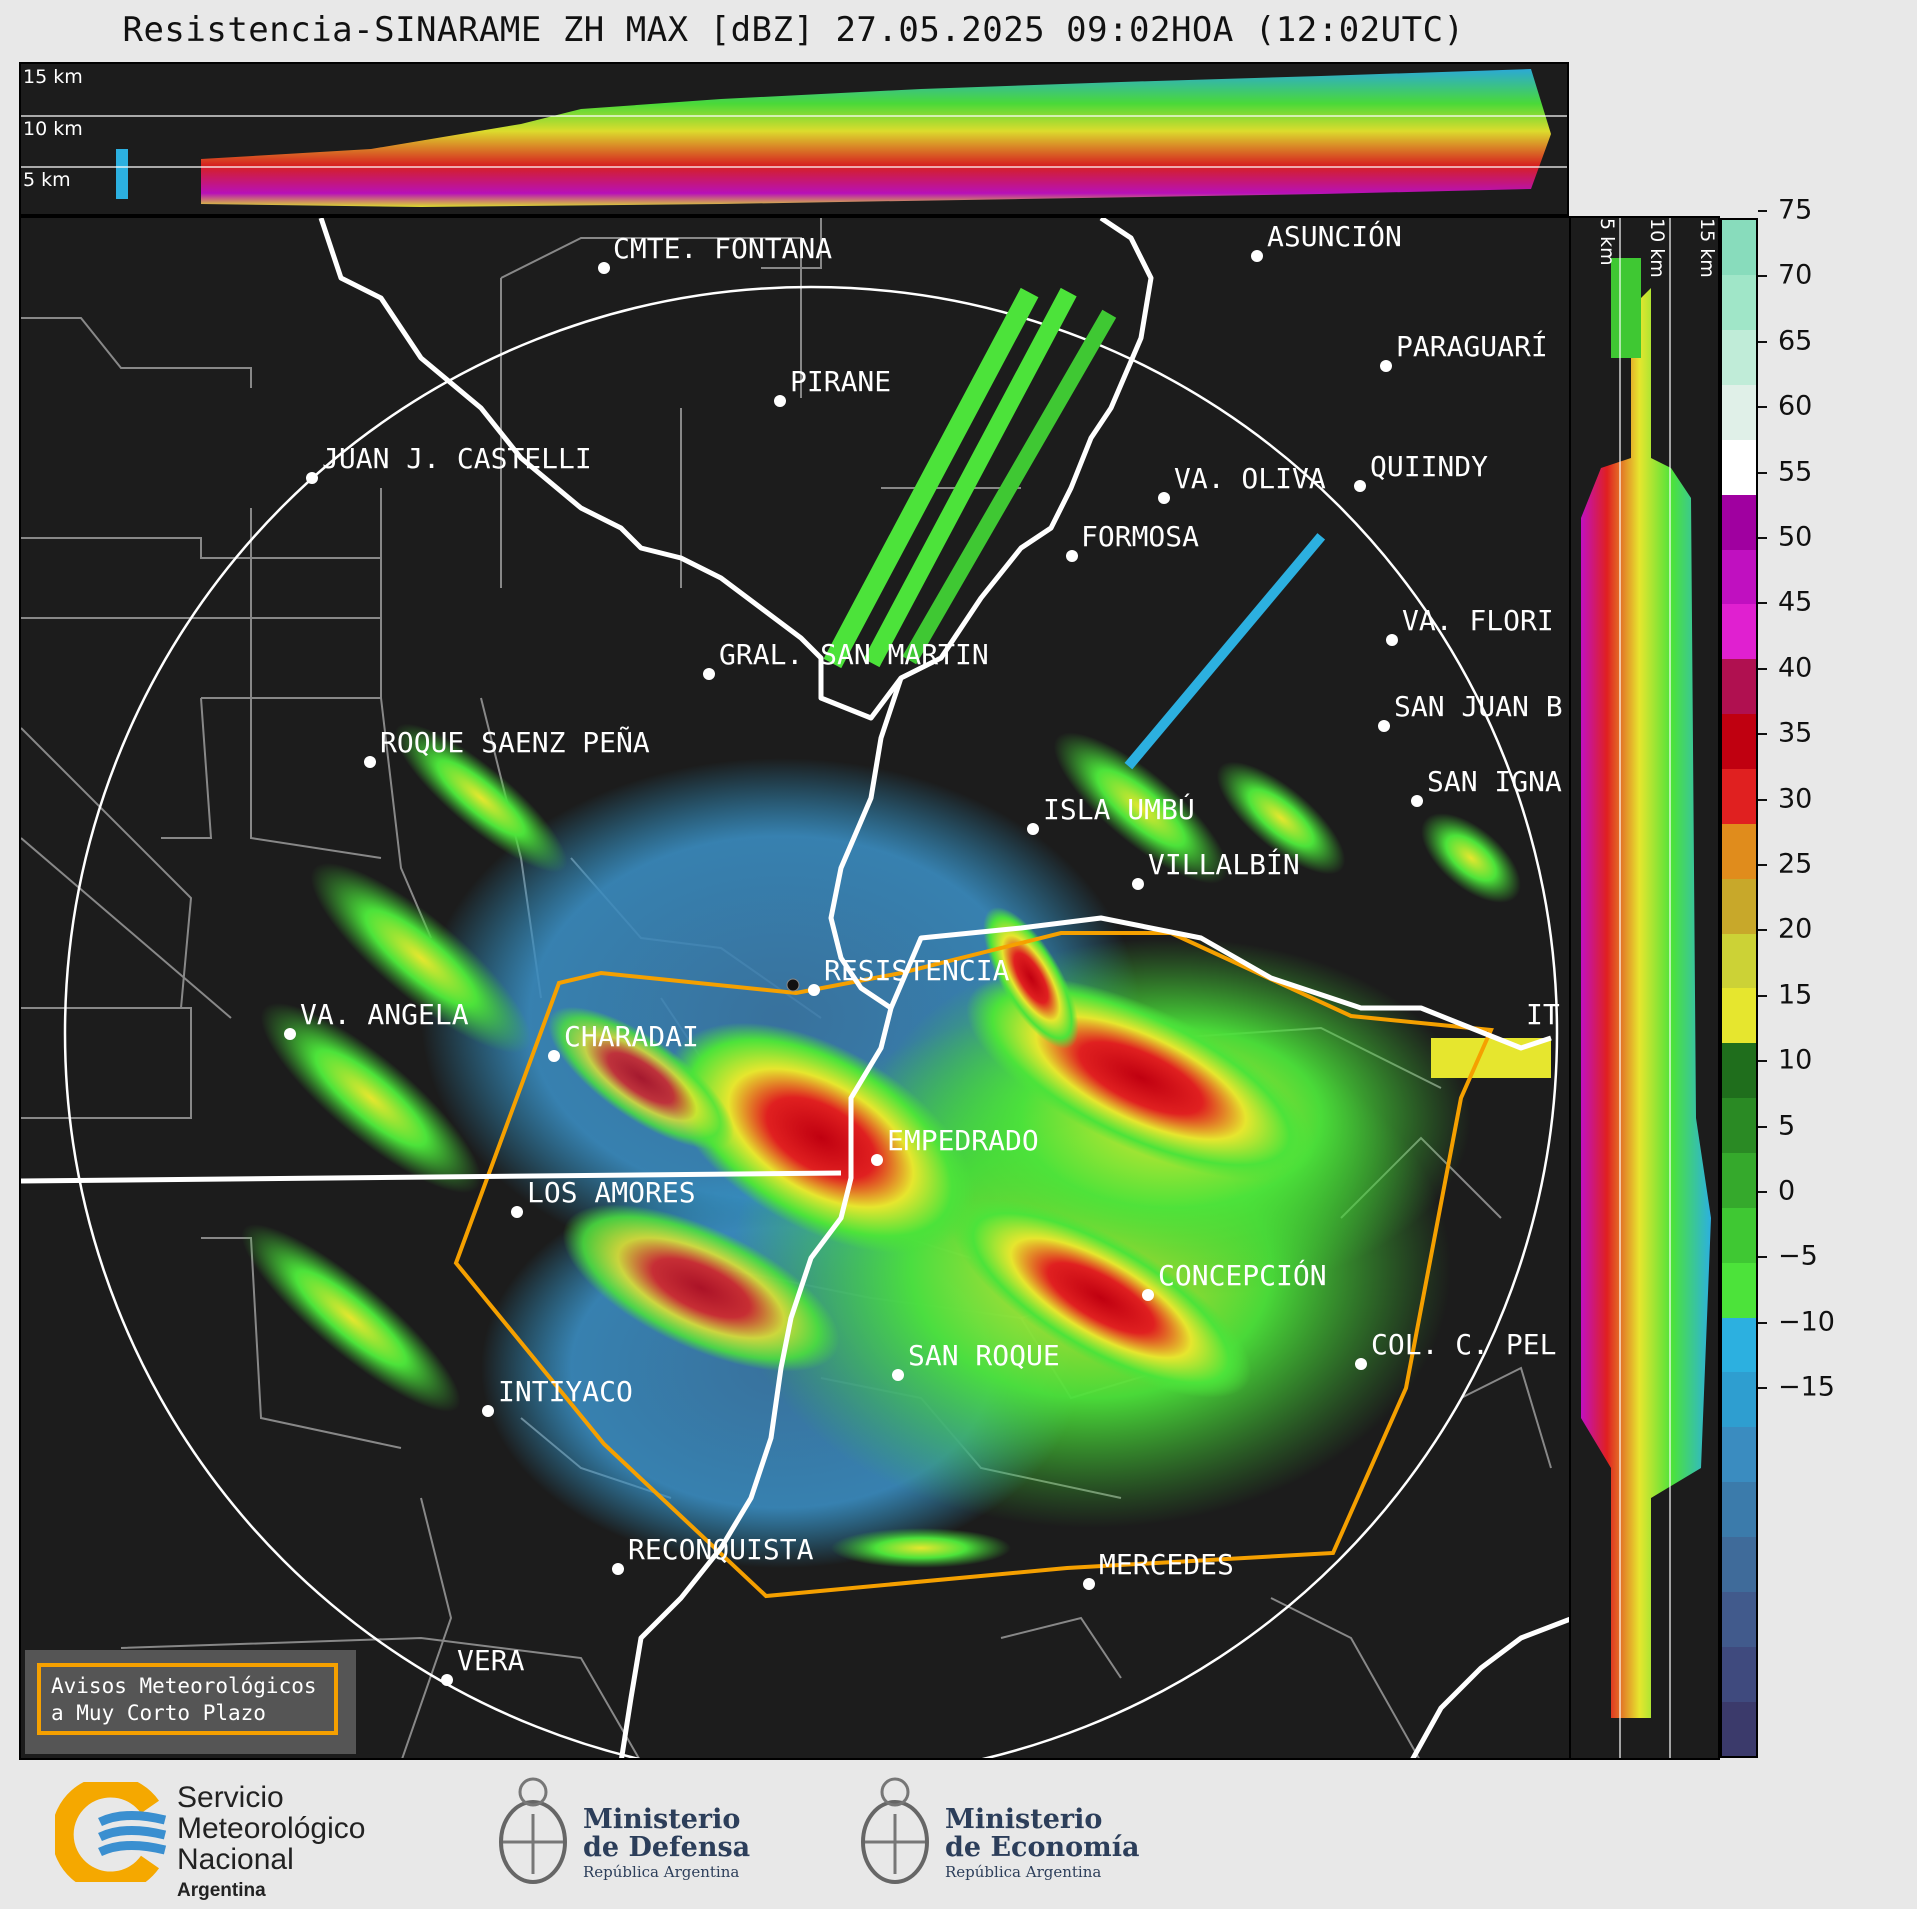 This screenshot has height=1909, width=1917. I want to click on warning-legend: Avisos Meteorológicos a Muy Corto Plazo, so click(190, 1702).